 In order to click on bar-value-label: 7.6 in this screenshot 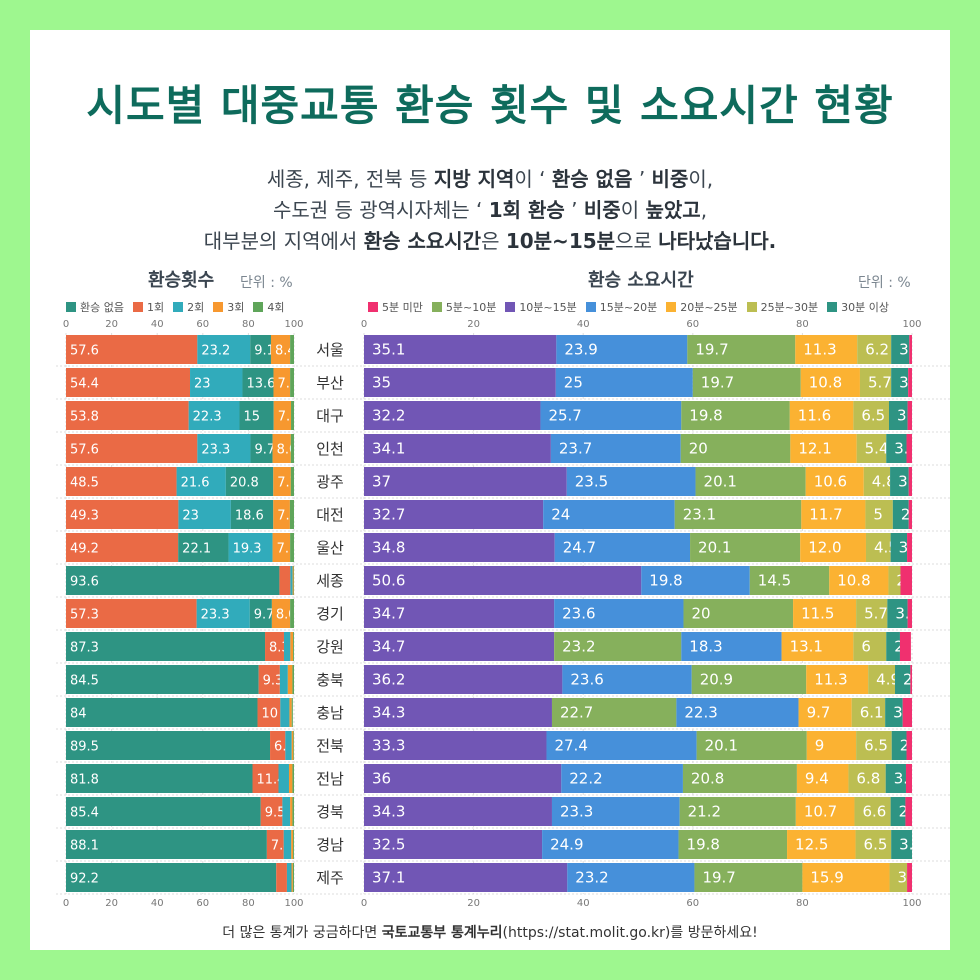, I will do `click(288, 417)`.